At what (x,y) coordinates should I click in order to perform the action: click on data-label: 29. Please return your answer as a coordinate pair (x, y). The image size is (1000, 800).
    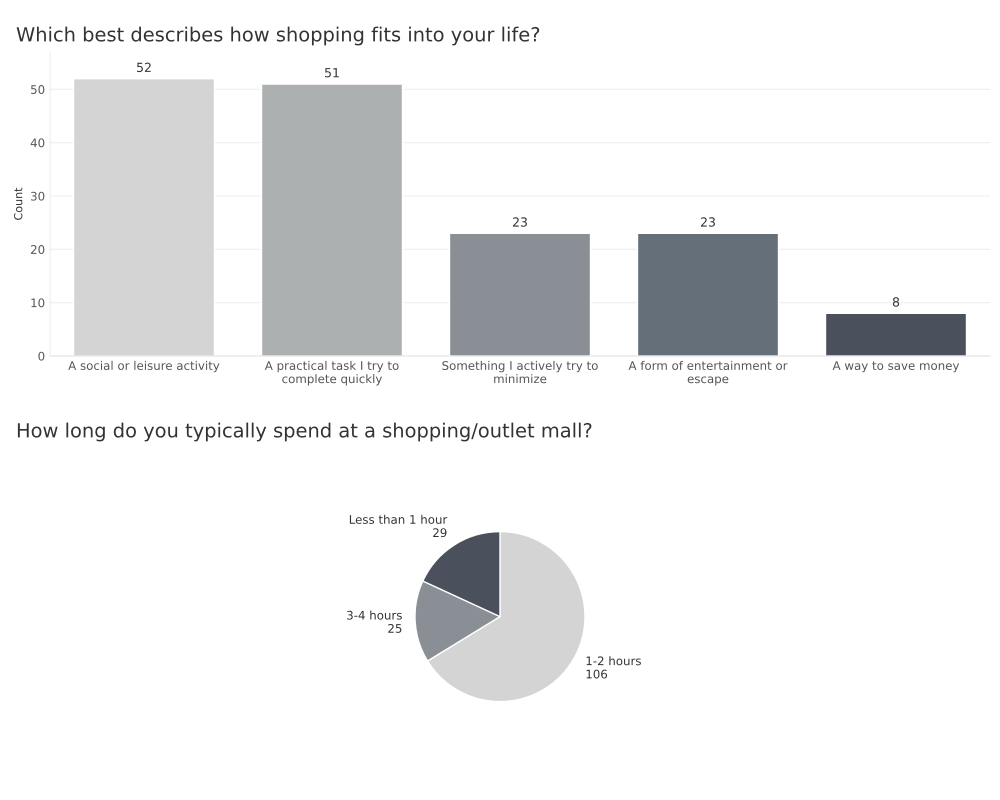
    Looking at the image, I should click on (439, 533).